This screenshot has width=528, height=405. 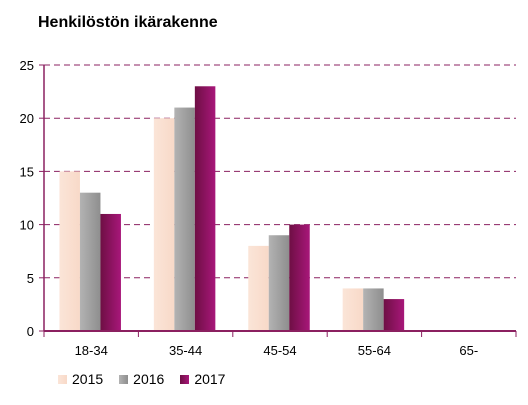 What do you see at coordinates (27, 118) in the screenshot?
I see `y-tick-label: 20` at bounding box center [27, 118].